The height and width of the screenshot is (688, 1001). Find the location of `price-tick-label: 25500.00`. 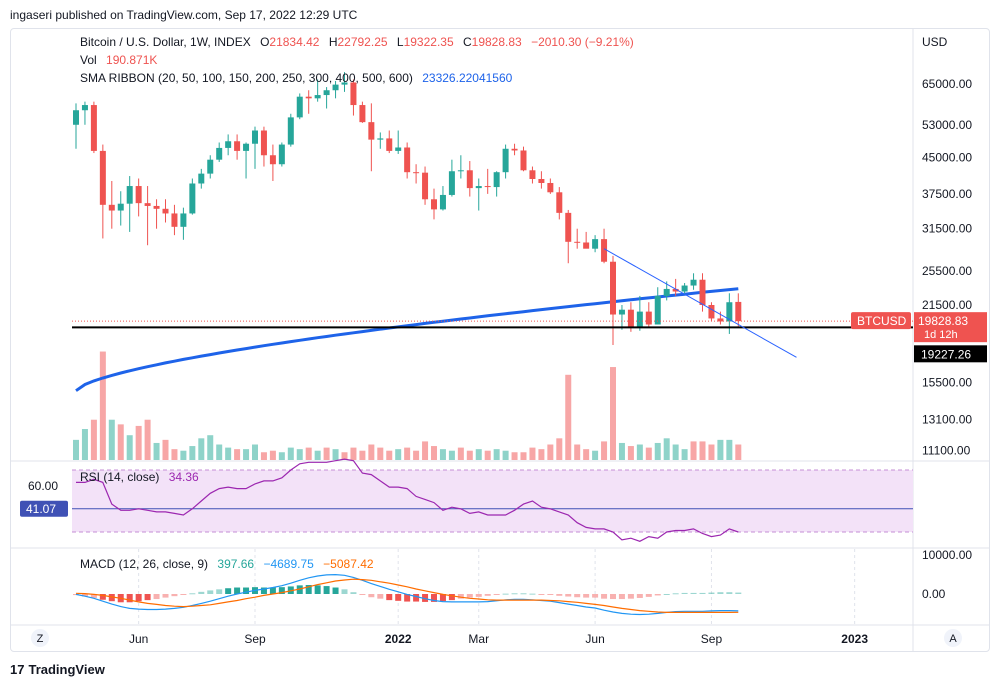

price-tick-label: 25500.00 is located at coordinates (947, 271).